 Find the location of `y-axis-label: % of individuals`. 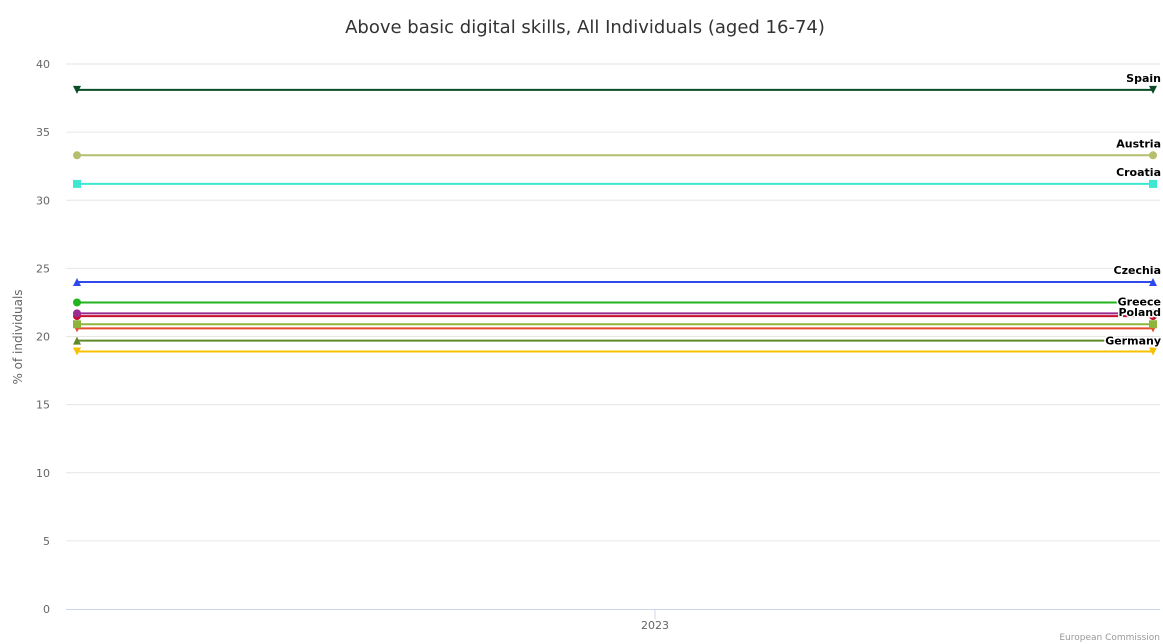

y-axis-label: % of individuals is located at coordinates (18, 336).